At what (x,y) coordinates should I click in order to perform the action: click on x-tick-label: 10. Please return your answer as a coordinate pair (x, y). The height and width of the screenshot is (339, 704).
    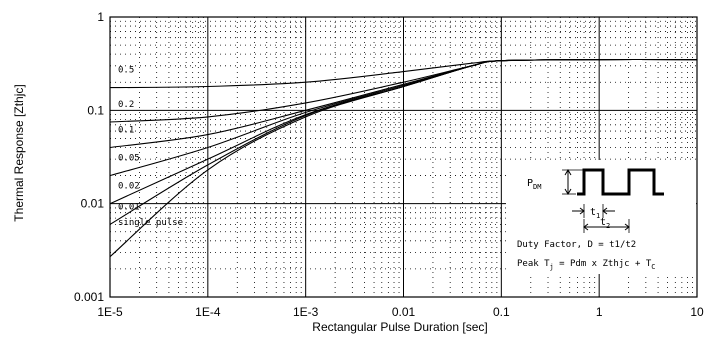
    Looking at the image, I should click on (697, 312).